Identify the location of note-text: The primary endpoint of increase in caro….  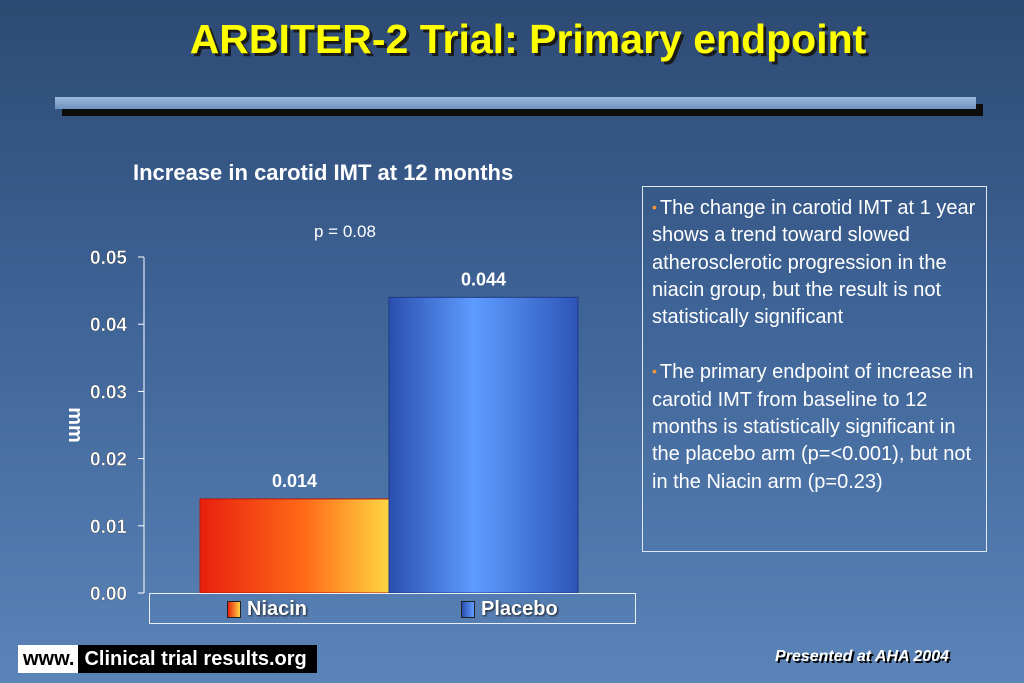
(813, 427).